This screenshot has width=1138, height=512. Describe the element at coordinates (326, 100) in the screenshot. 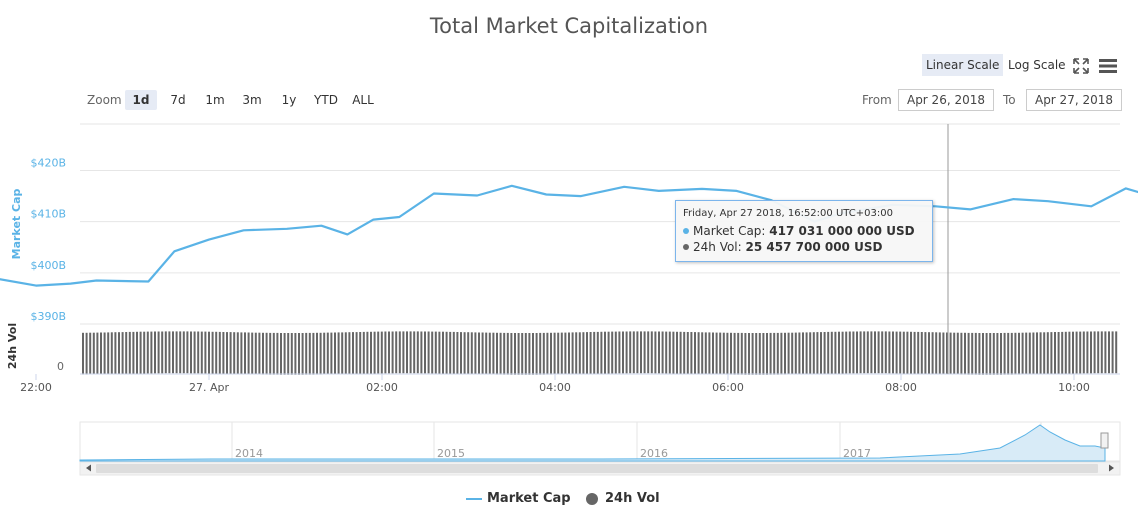

I see `zoom-ytd-button: YTD` at that location.